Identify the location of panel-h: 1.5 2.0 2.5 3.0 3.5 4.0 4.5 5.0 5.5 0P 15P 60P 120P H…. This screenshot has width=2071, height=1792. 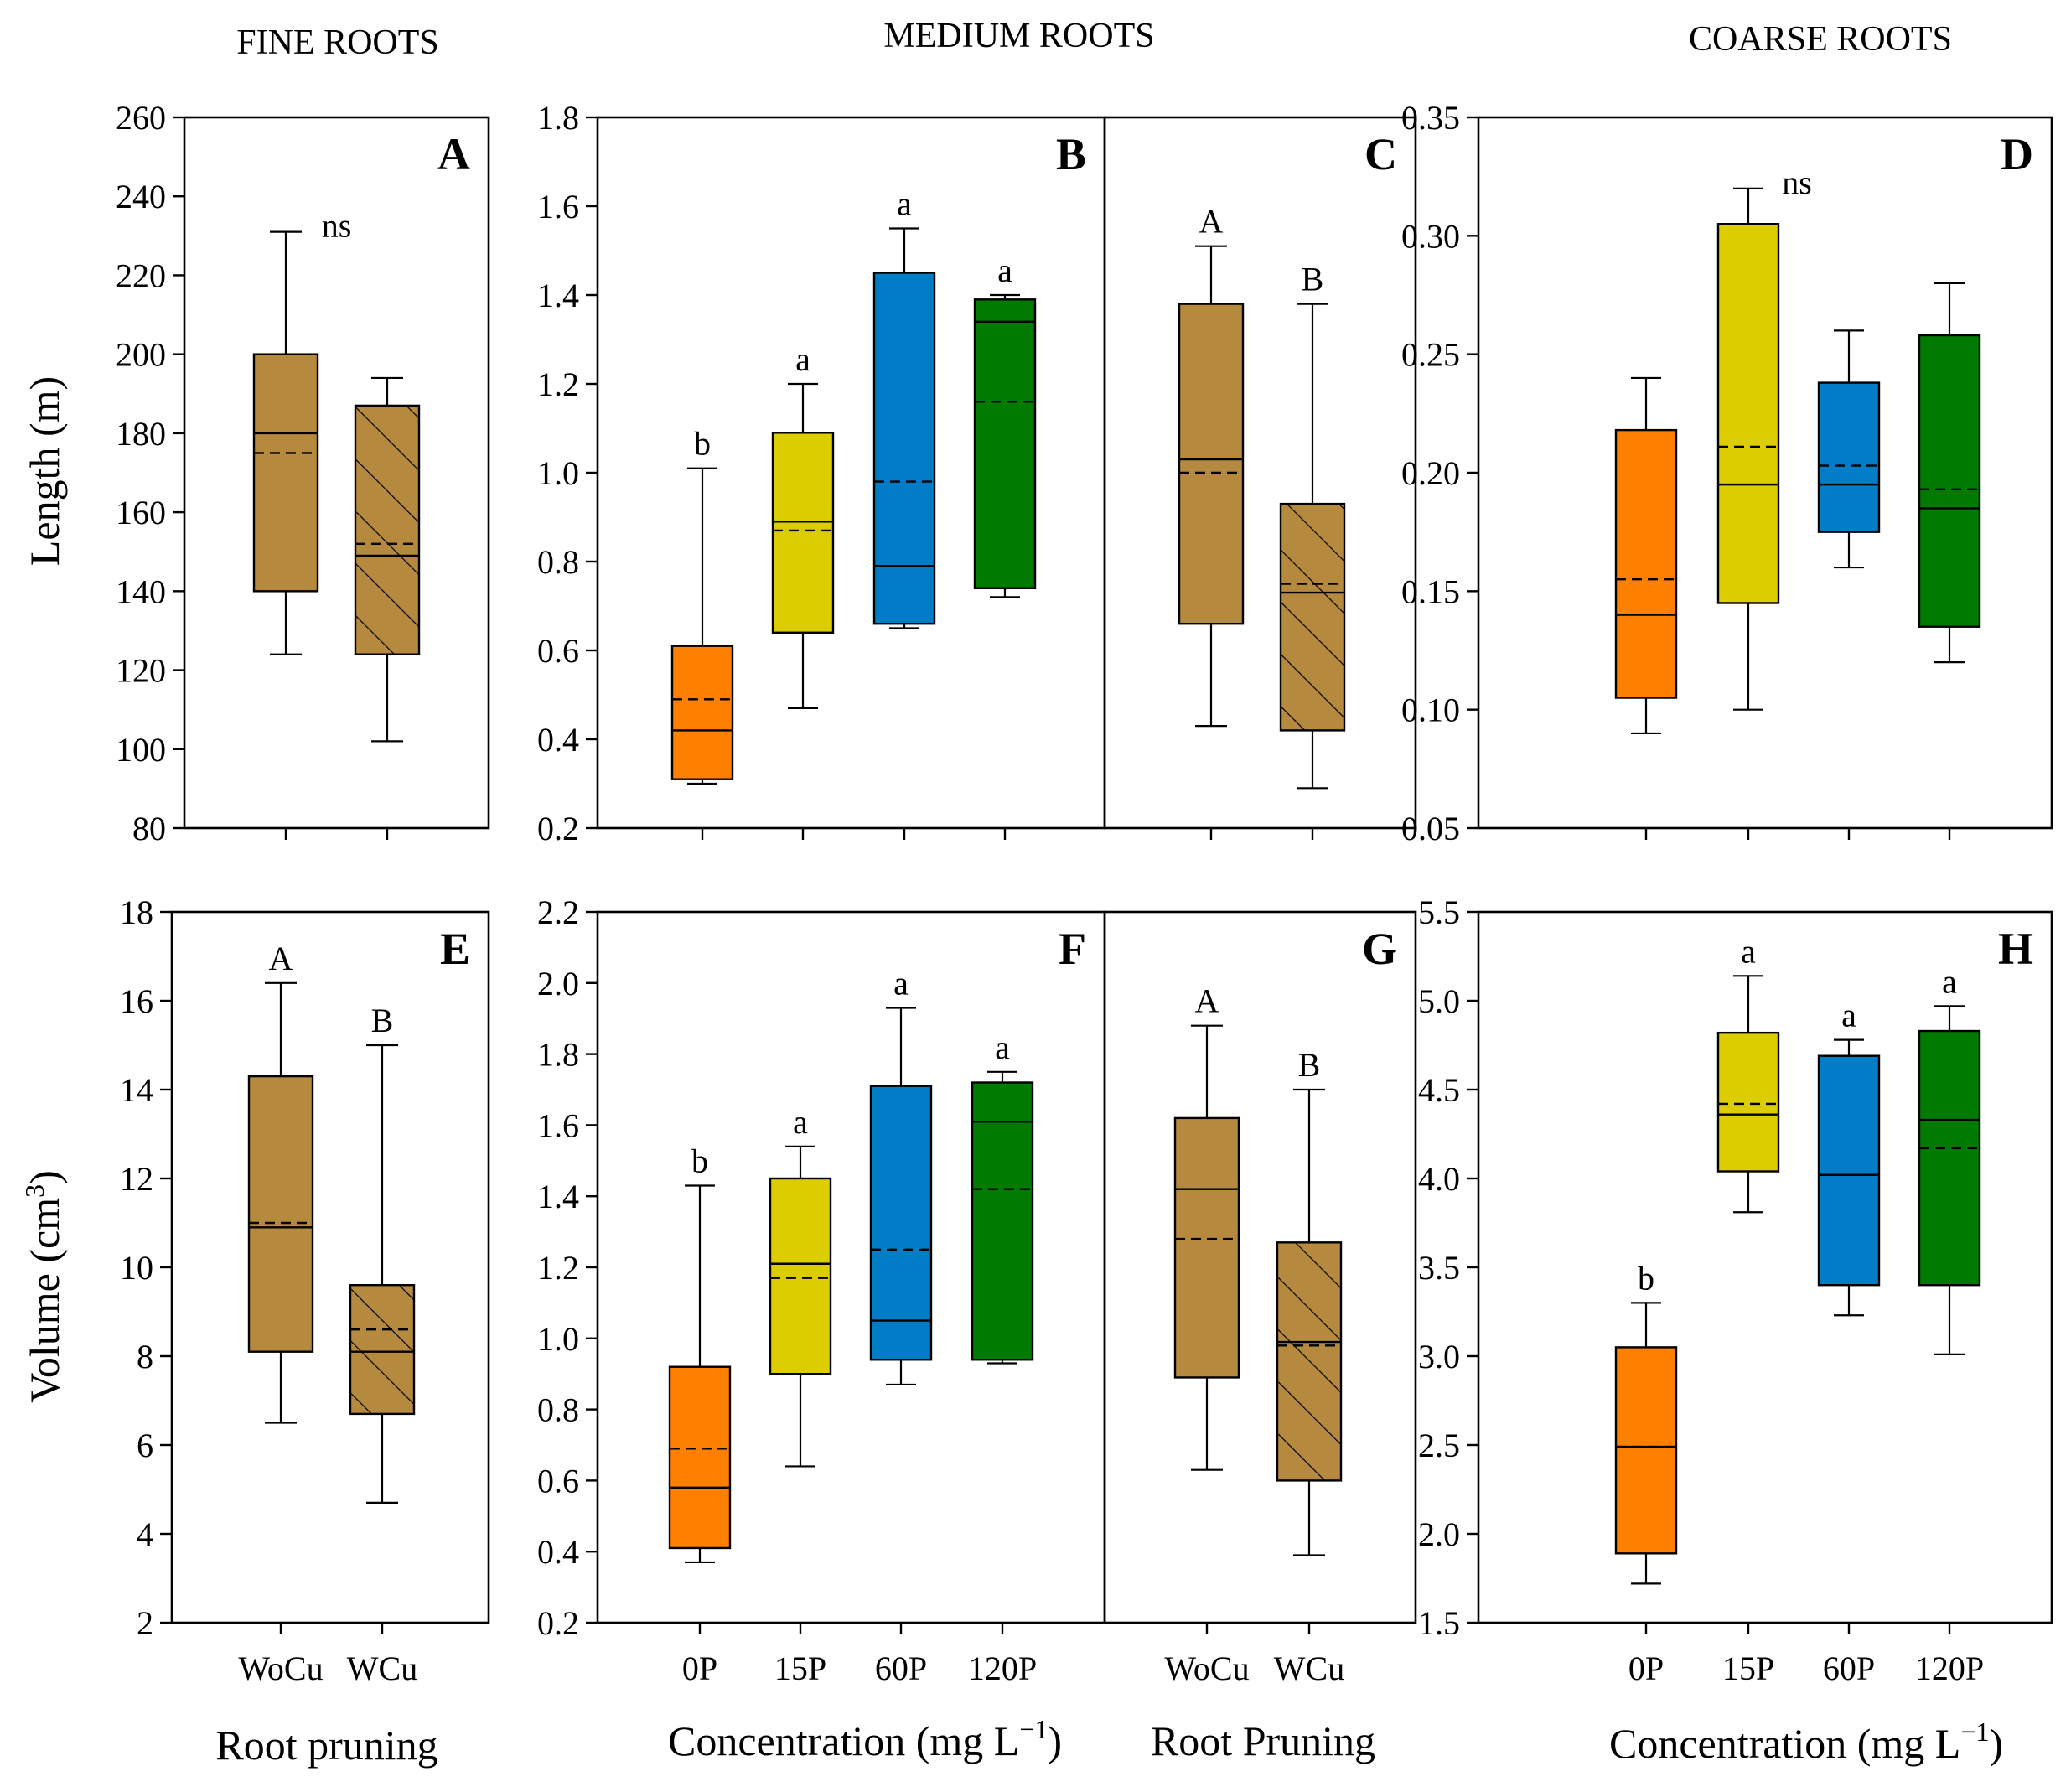
(1736, 1290).